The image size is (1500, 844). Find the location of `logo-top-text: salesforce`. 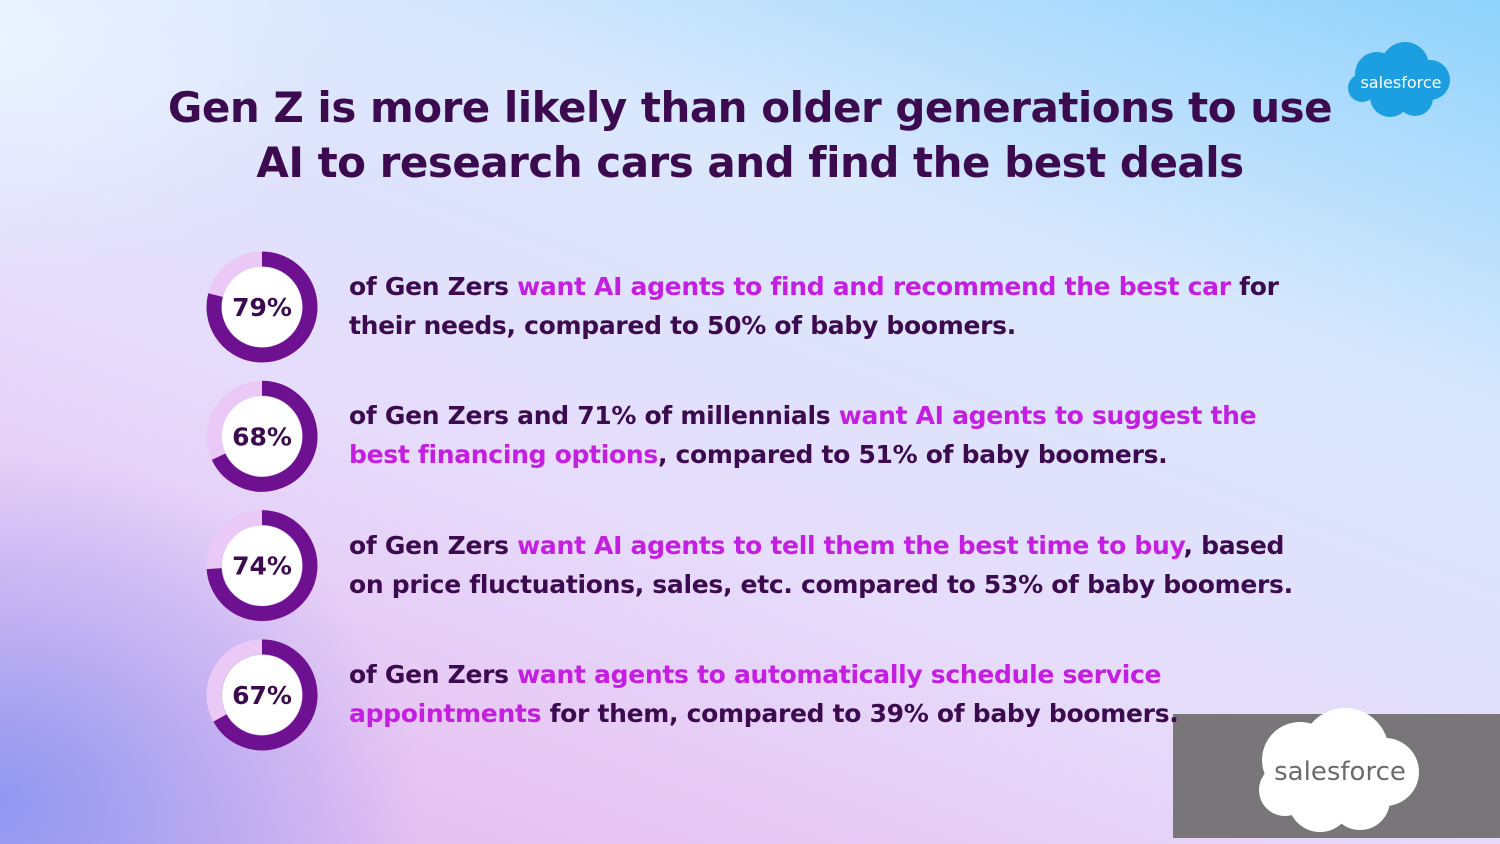

logo-top-text: salesforce is located at coordinates (1400, 82).